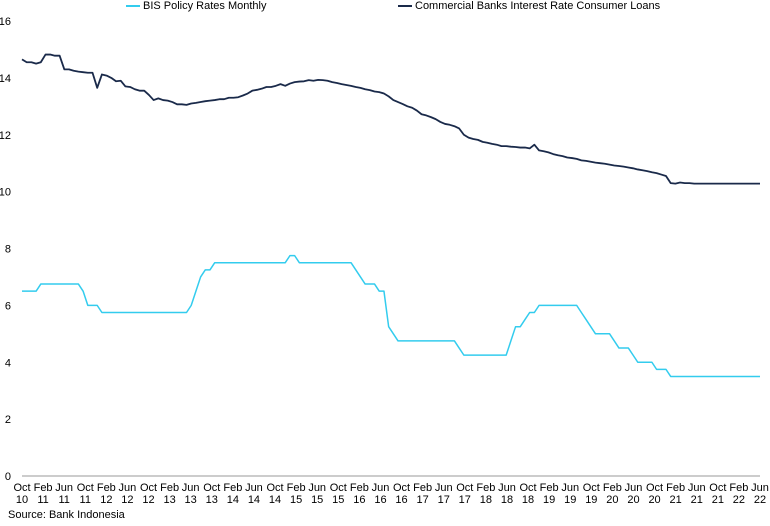  I want to click on y-tick-label: 14, so click(5, 79).